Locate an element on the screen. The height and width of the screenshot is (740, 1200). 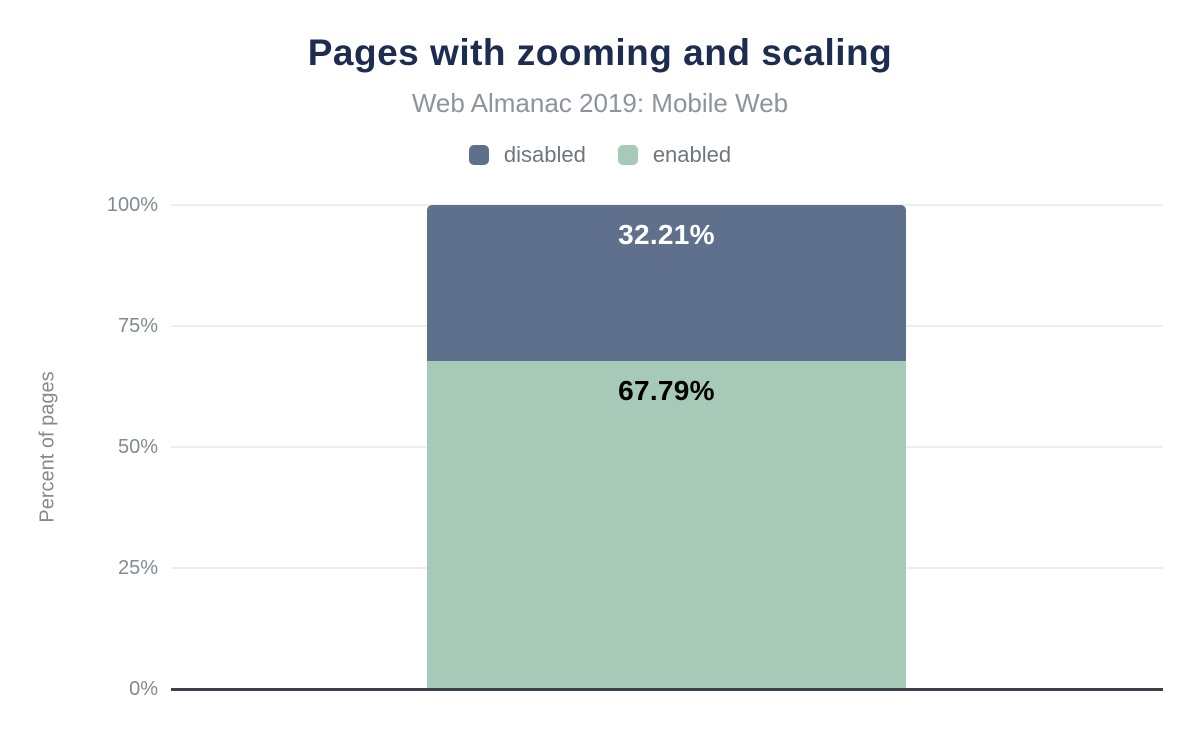
legend: disabled enabled is located at coordinates (600, 155).